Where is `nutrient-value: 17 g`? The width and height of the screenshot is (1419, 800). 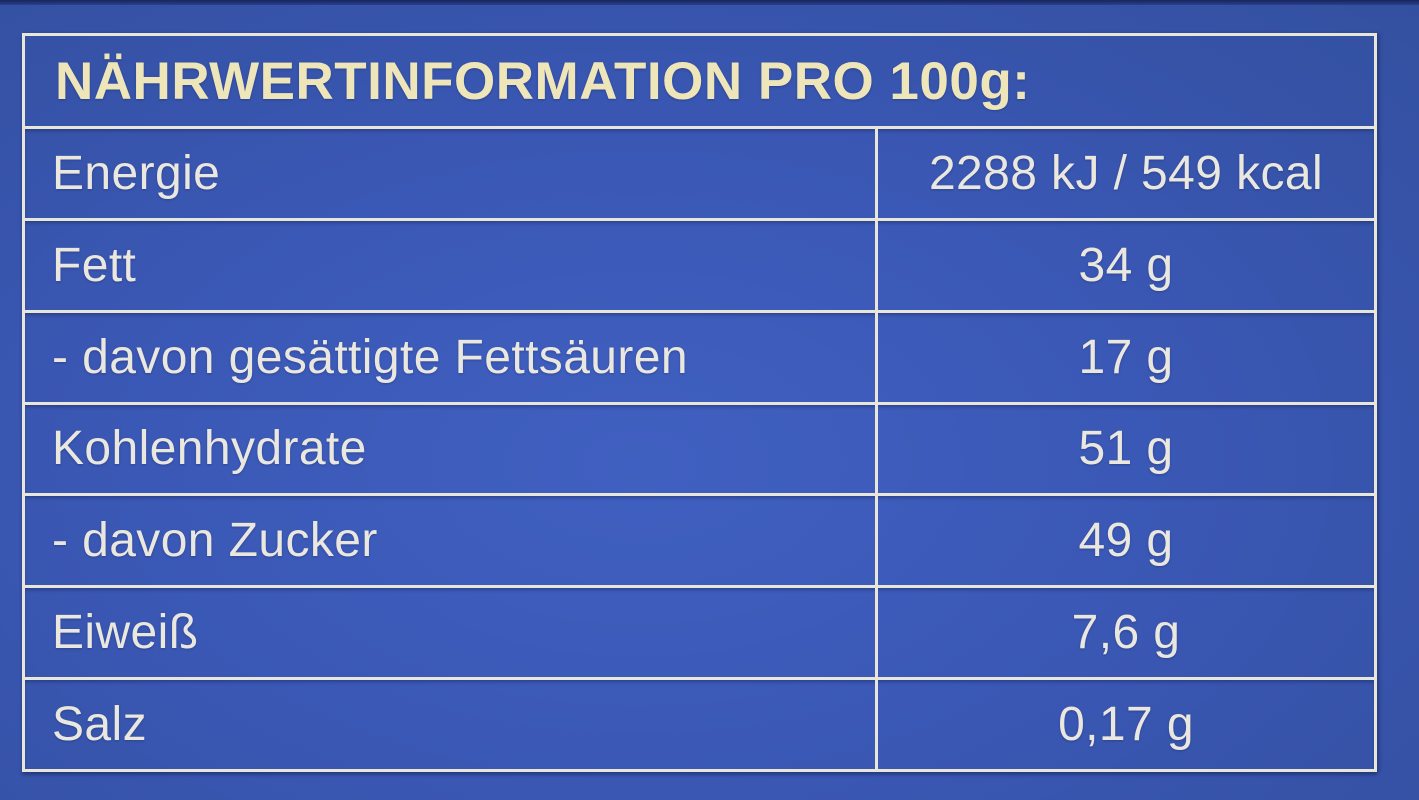
nutrient-value: 17 g is located at coordinates (1126, 357).